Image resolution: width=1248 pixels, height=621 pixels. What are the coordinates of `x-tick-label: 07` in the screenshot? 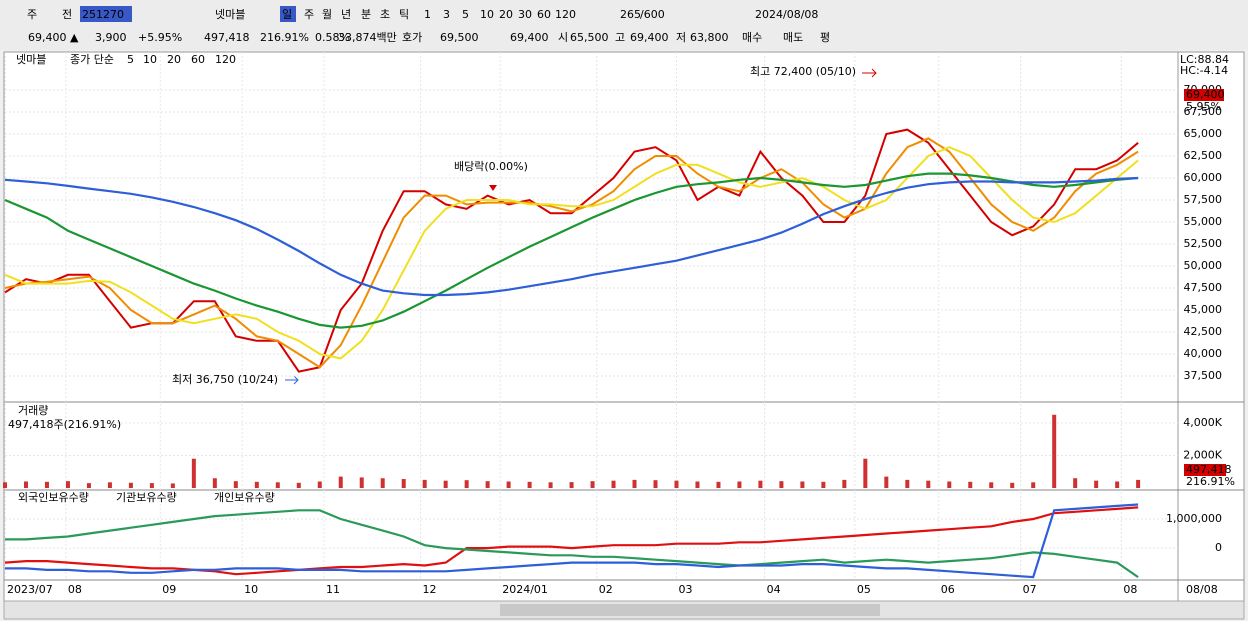 It's located at (1030, 589).